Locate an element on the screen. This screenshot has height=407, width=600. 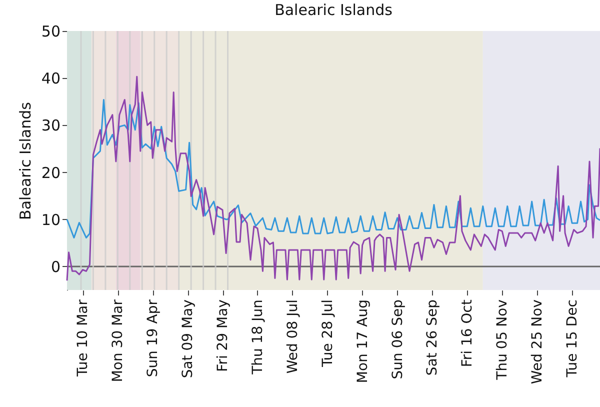
x-tick-label: Sun 19 Apr is located at coordinates (153, 338).